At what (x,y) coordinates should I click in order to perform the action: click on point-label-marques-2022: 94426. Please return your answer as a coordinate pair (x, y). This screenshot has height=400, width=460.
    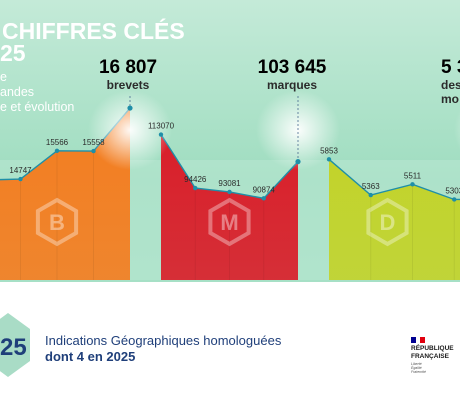
    Looking at the image, I should click on (195, 179).